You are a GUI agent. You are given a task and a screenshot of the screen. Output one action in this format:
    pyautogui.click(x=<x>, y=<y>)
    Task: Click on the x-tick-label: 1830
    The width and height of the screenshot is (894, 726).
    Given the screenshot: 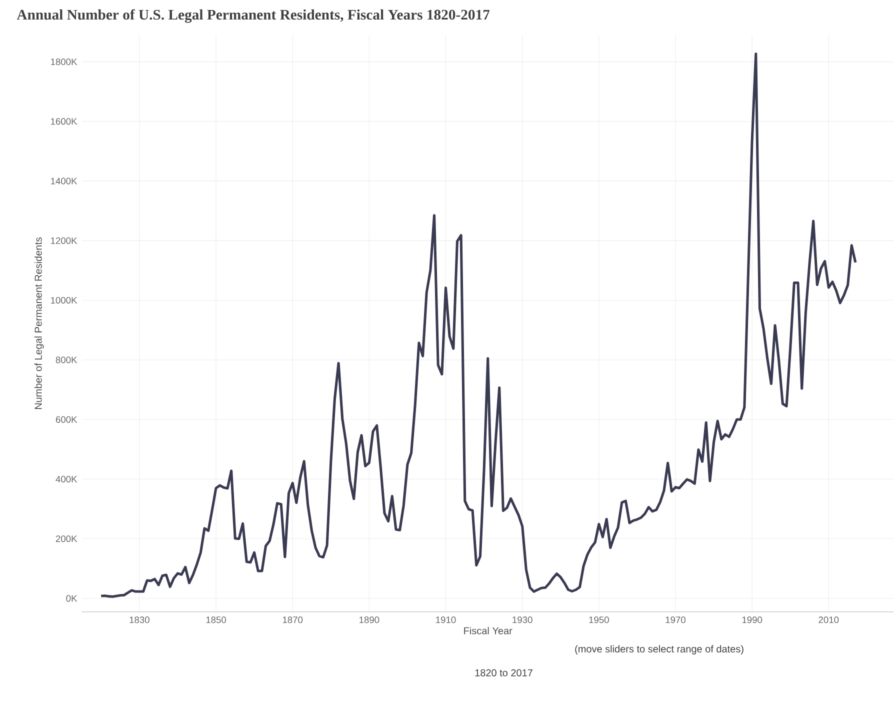 What is the action you would take?
    pyautogui.click(x=140, y=620)
    